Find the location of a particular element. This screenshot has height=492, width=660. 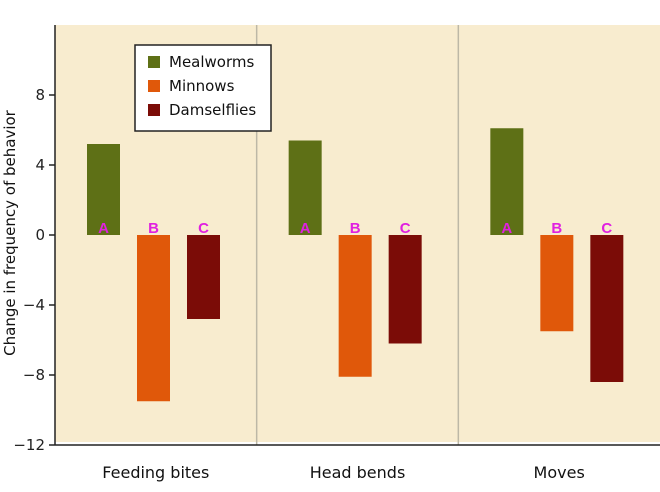

bar-damselflies-head-bends is located at coordinates (405, 289).